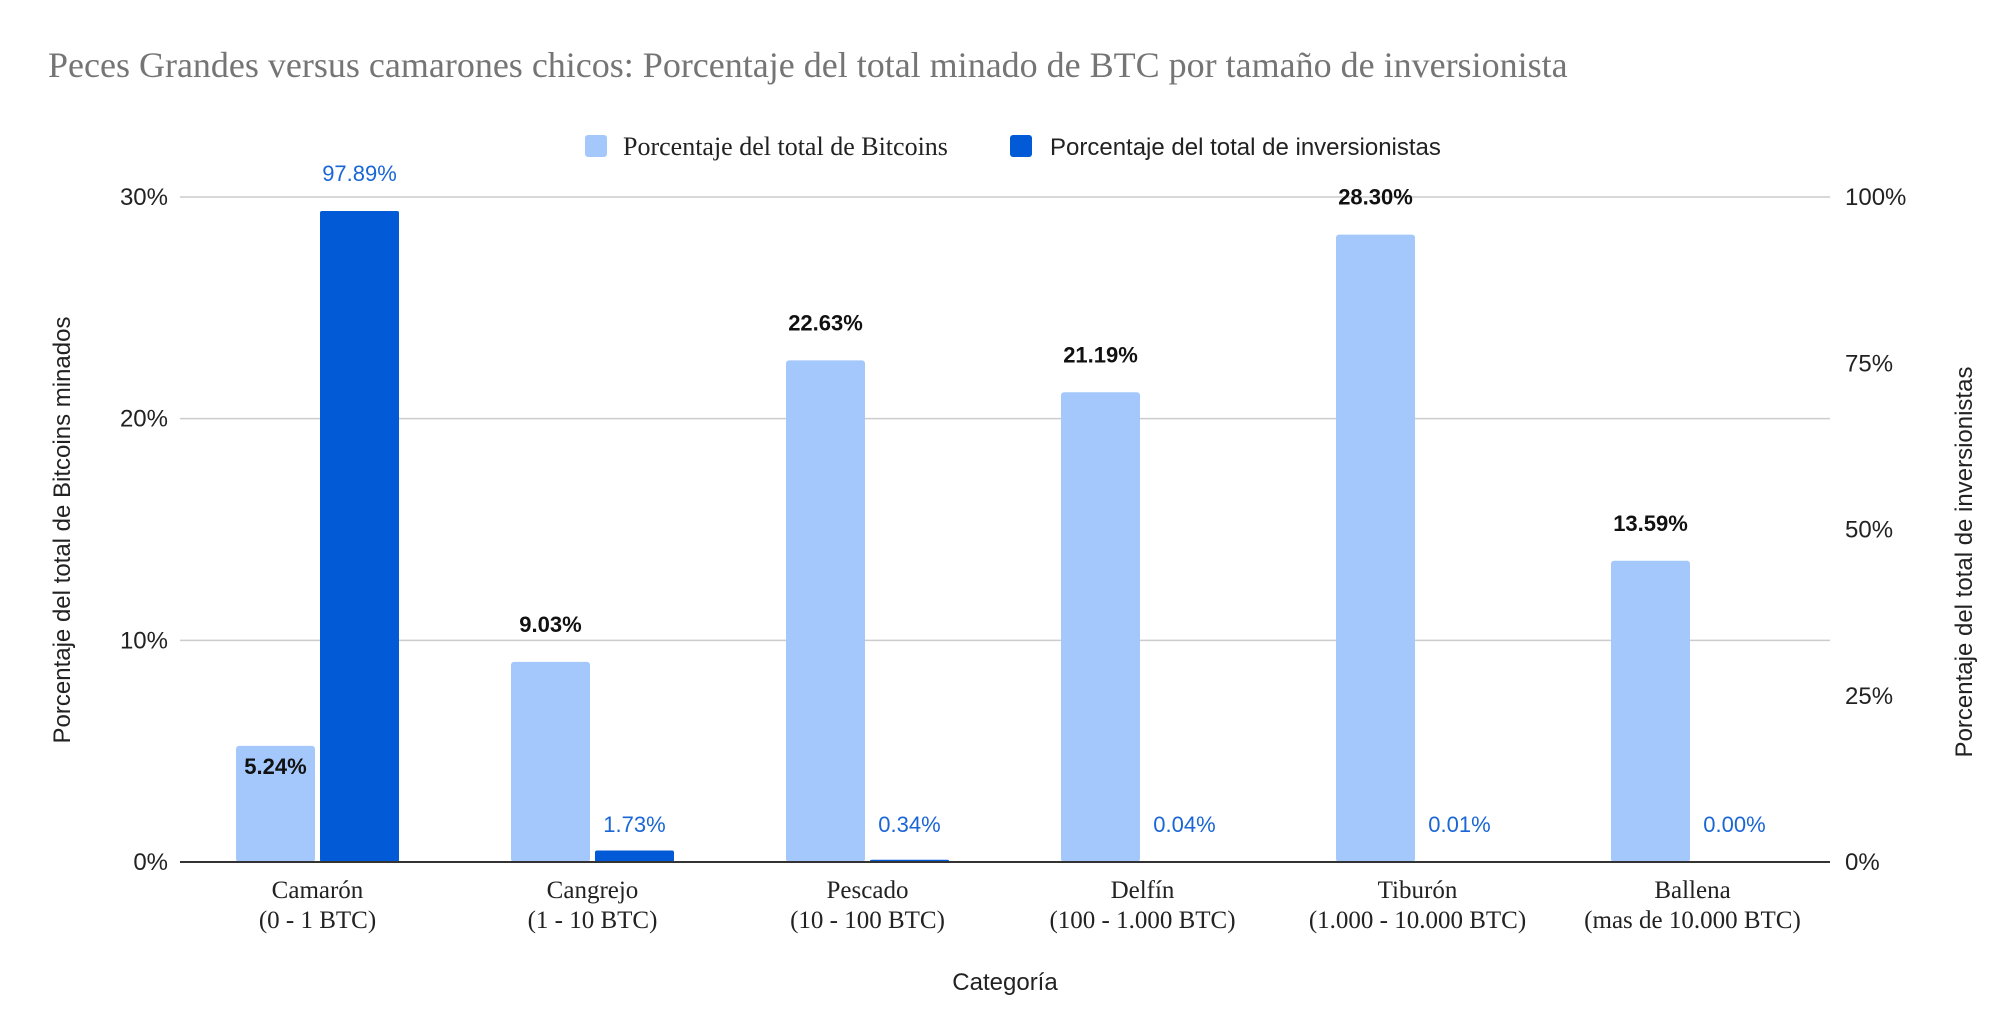 This screenshot has height=1031, width=2000. Describe the element at coordinates (1005, 982) in the screenshot. I see `x-axis-title: Categoría` at that location.